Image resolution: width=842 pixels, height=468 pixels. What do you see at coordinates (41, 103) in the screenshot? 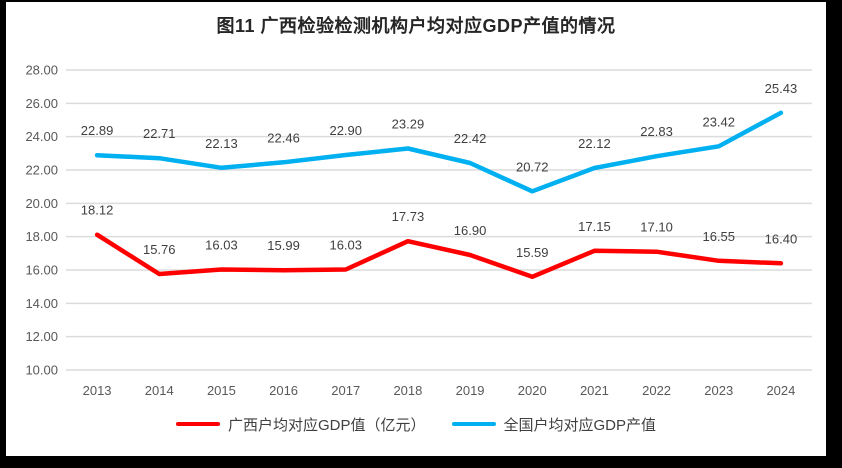
I see `svg-text: 26.00` at bounding box center [41, 103].